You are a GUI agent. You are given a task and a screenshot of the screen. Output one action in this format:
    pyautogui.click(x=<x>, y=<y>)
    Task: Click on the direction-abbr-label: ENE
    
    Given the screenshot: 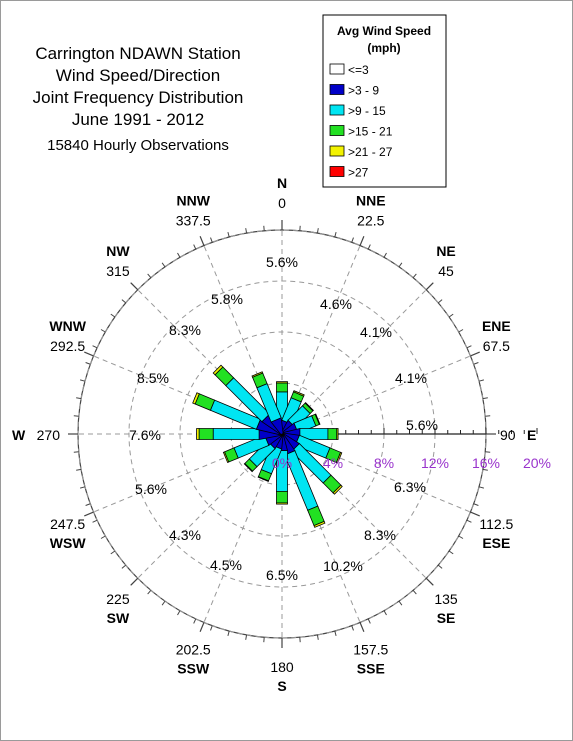 What is the action you would take?
    pyautogui.click(x=496, y=326)
    